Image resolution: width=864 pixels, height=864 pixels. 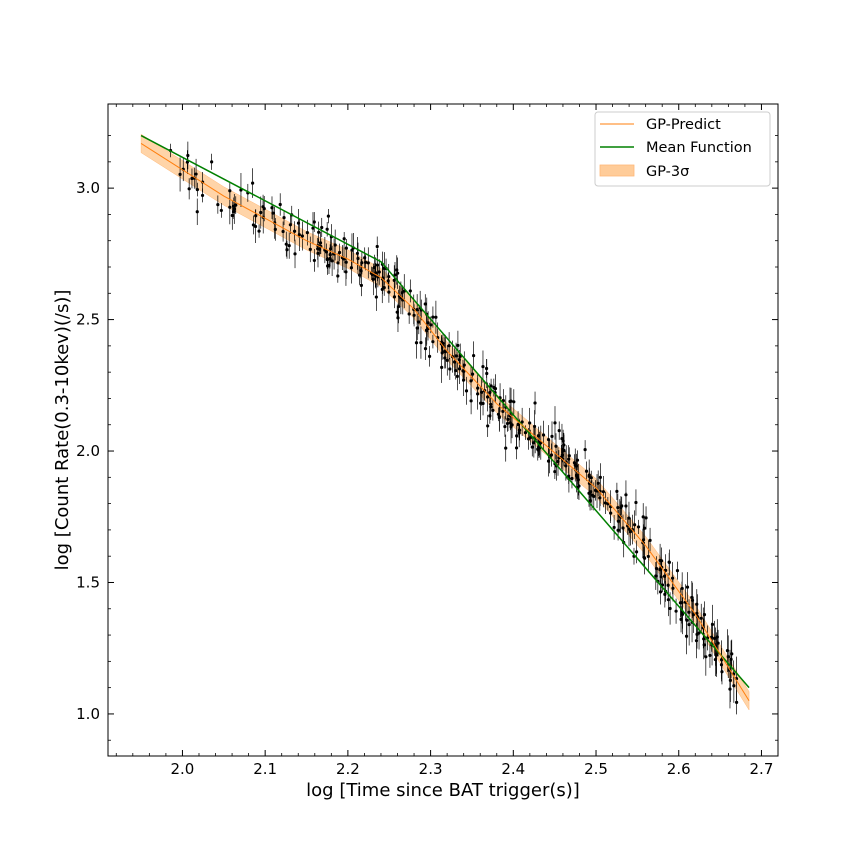 I want to click on y-tick-label: 2.0, so click(x=88, y=451).